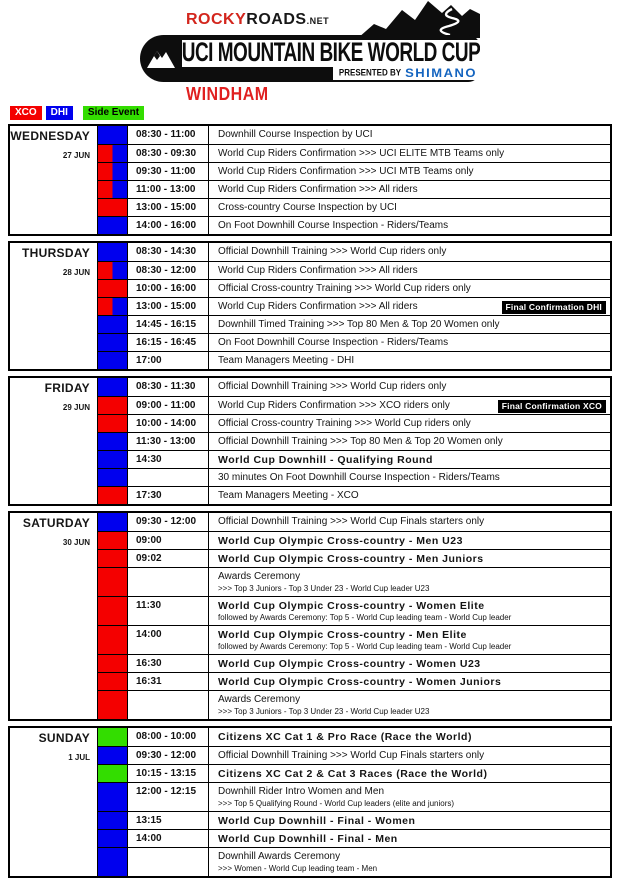 The image size is (620, 896). I want to click on time-cell: 09:30 - 11:00, so click(168, 171).